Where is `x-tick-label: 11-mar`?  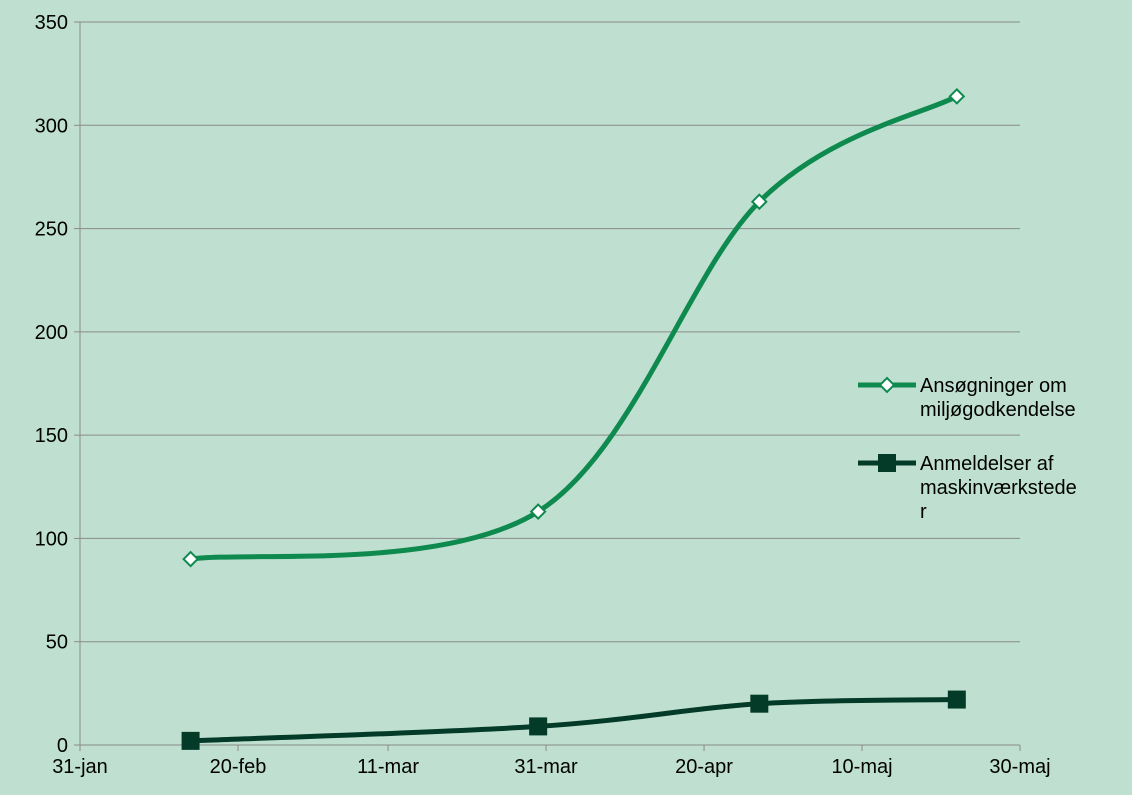
x-tick-label: 11-mar is located at coordinates (388, 767).